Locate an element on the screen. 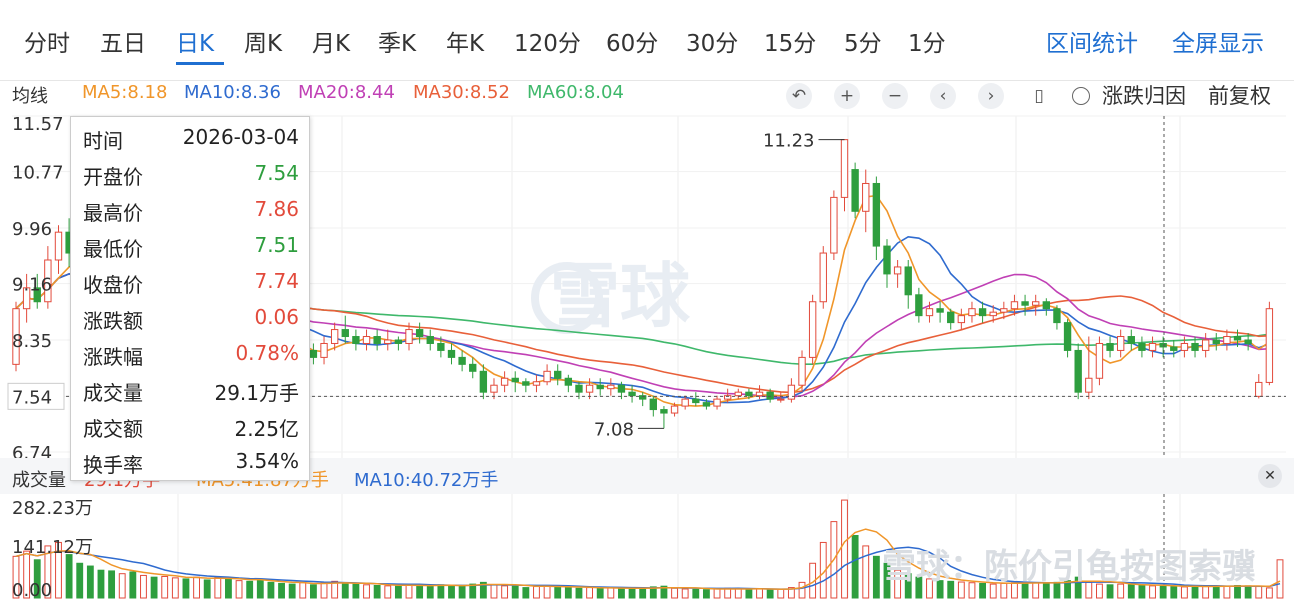 The height and width of the screenshot is (604, 1294). adjust-dropdown: 前复权 is located at coordinates (1239, 96).